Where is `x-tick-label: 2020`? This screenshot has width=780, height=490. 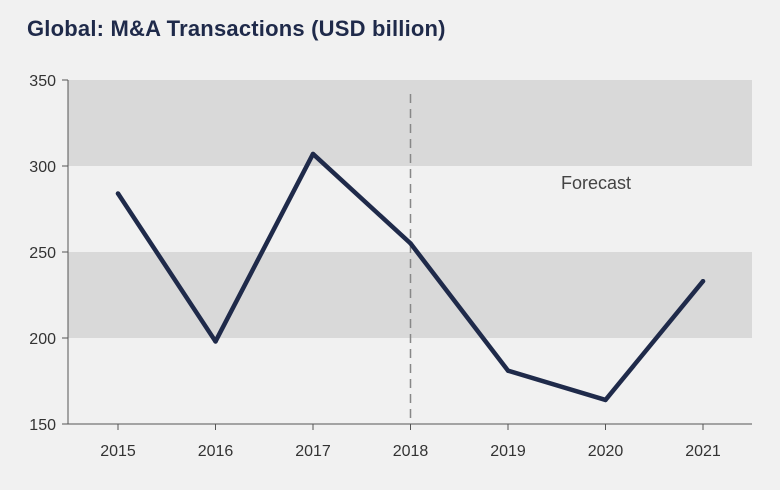
x-tick-label: 2020 is located at coordinates (606, 451).